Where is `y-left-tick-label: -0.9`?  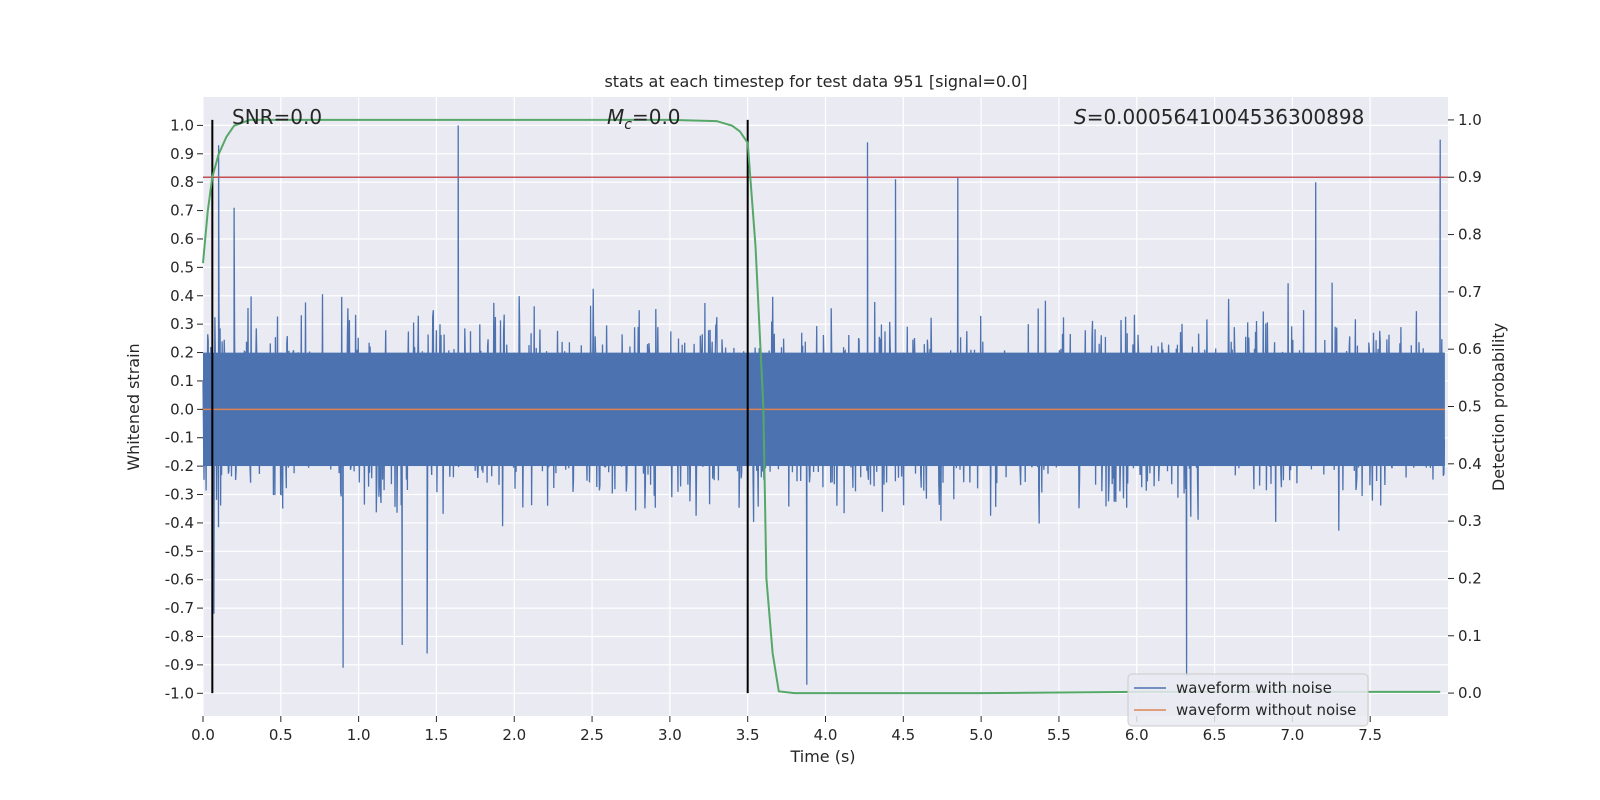
y-left-tick-label: -0.9 is located at coordinates (179, 665).